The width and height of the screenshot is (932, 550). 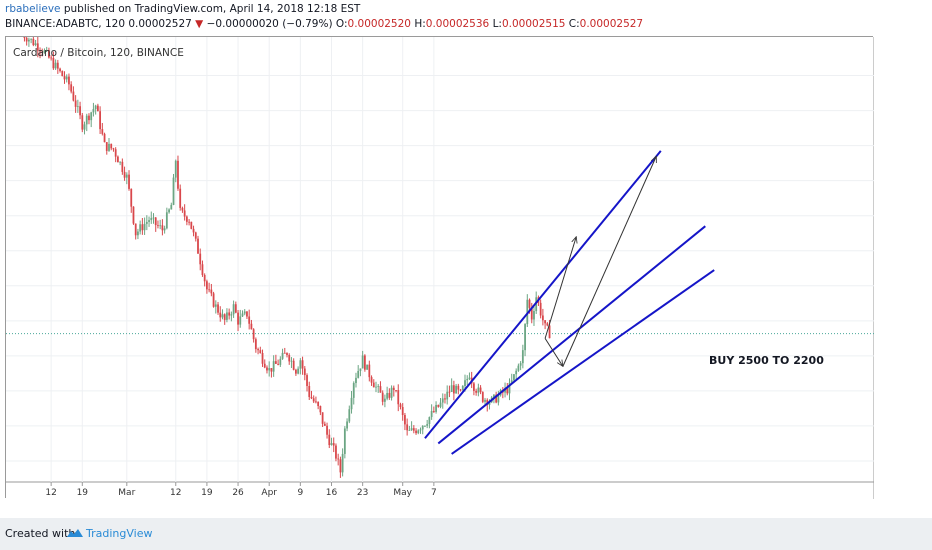 I want to click on author-link: rbabelieve, so click(x=33, y=9).